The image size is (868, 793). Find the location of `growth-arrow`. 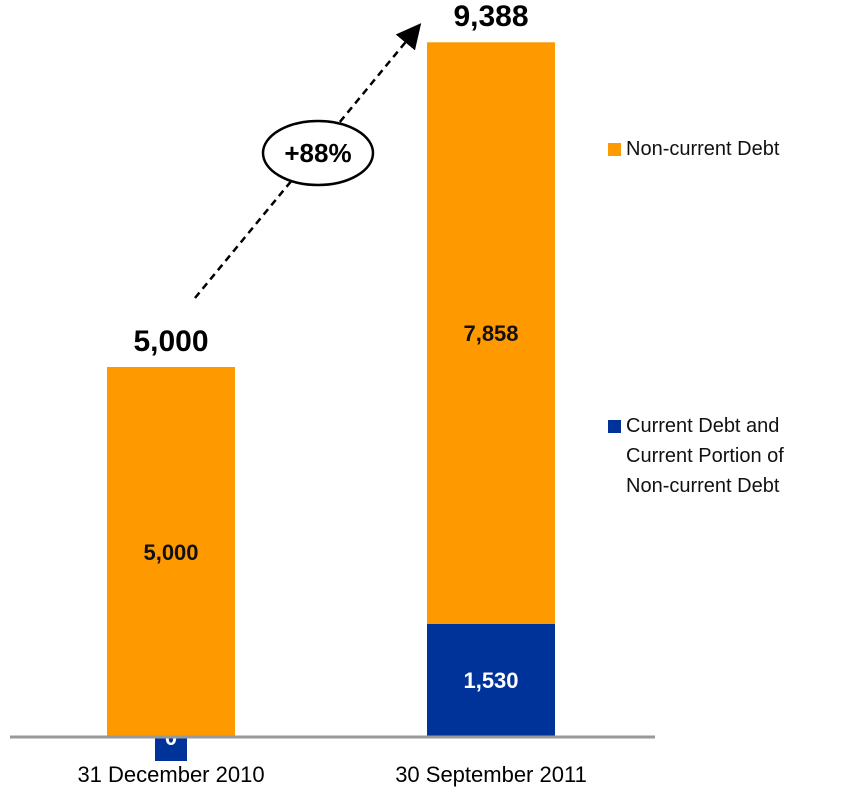

growth-arrow is located at coordinates (308, 161).